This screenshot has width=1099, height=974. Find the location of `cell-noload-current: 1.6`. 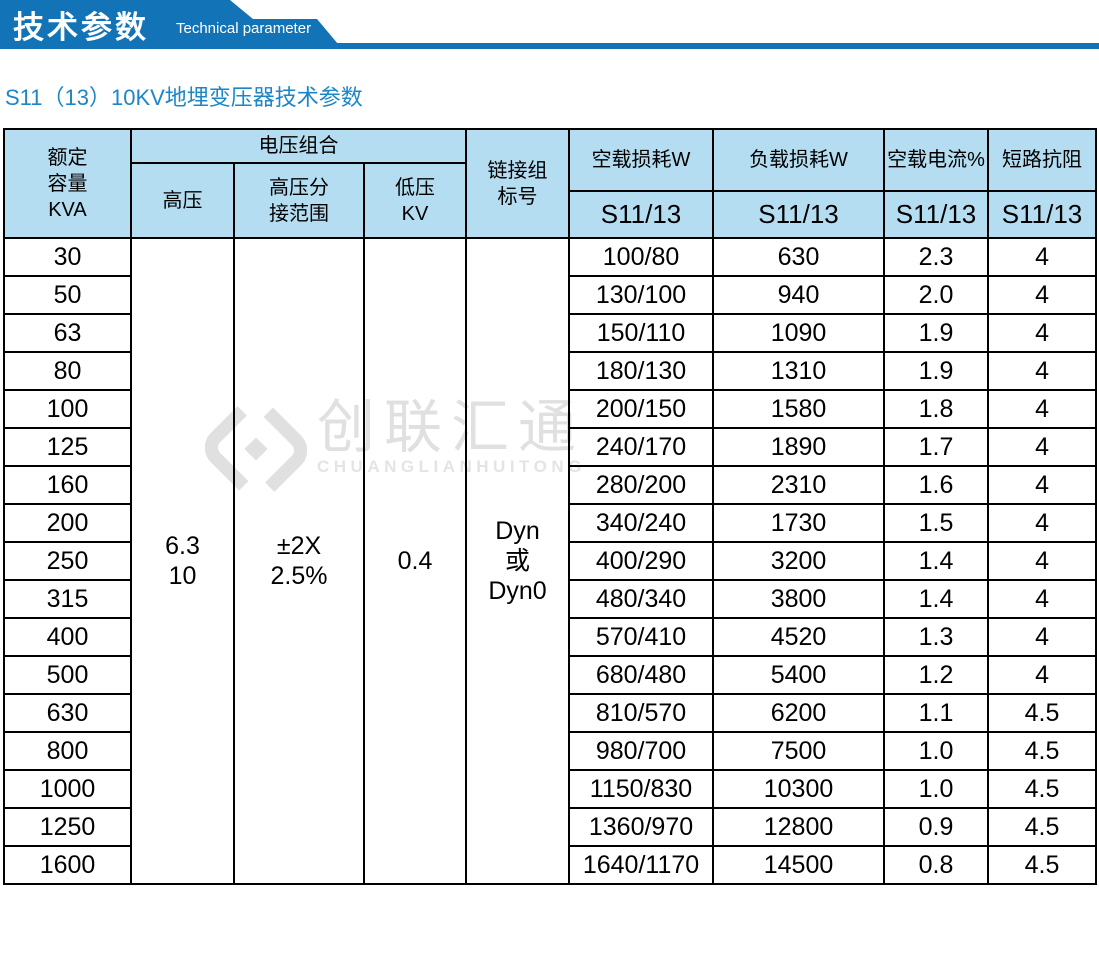

cell-noload-current: 1.6 is located at coordinates (936, 485).